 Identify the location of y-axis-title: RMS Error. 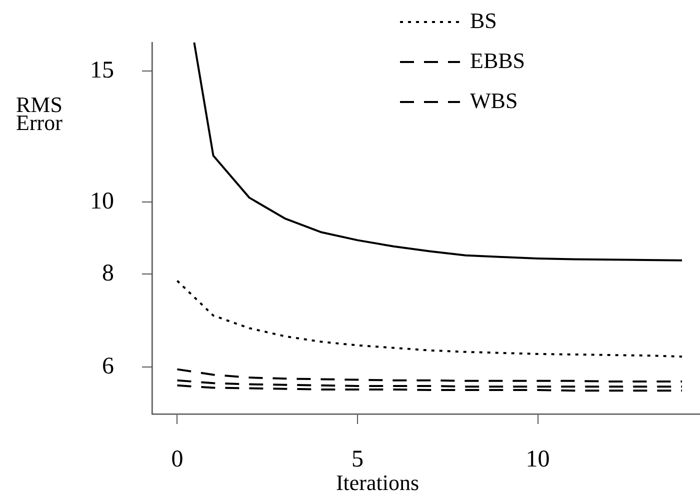
(40, 113).